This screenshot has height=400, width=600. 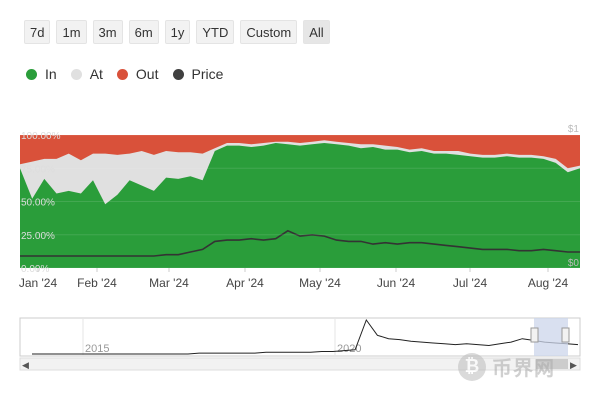 I want to click on x-tick-label: Aug '24, so click(x=548, y=283).